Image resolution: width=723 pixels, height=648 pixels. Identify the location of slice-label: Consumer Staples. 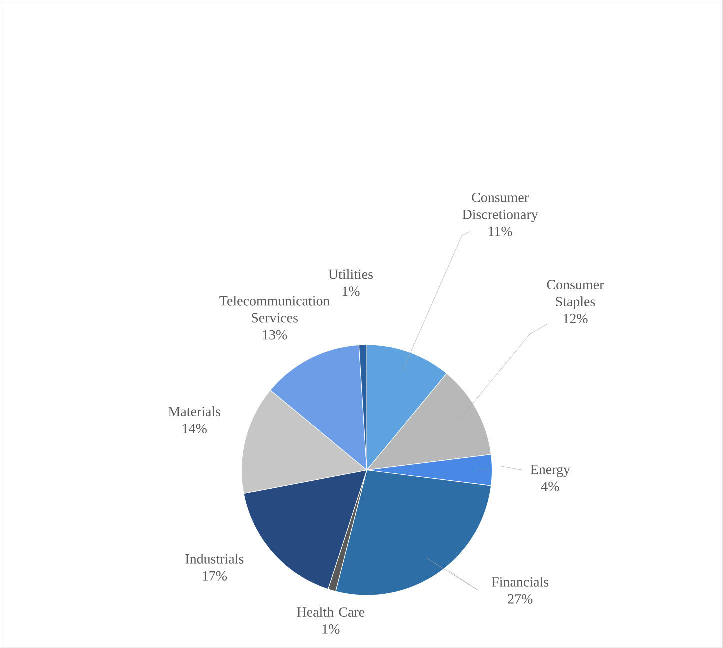
(575, 295).